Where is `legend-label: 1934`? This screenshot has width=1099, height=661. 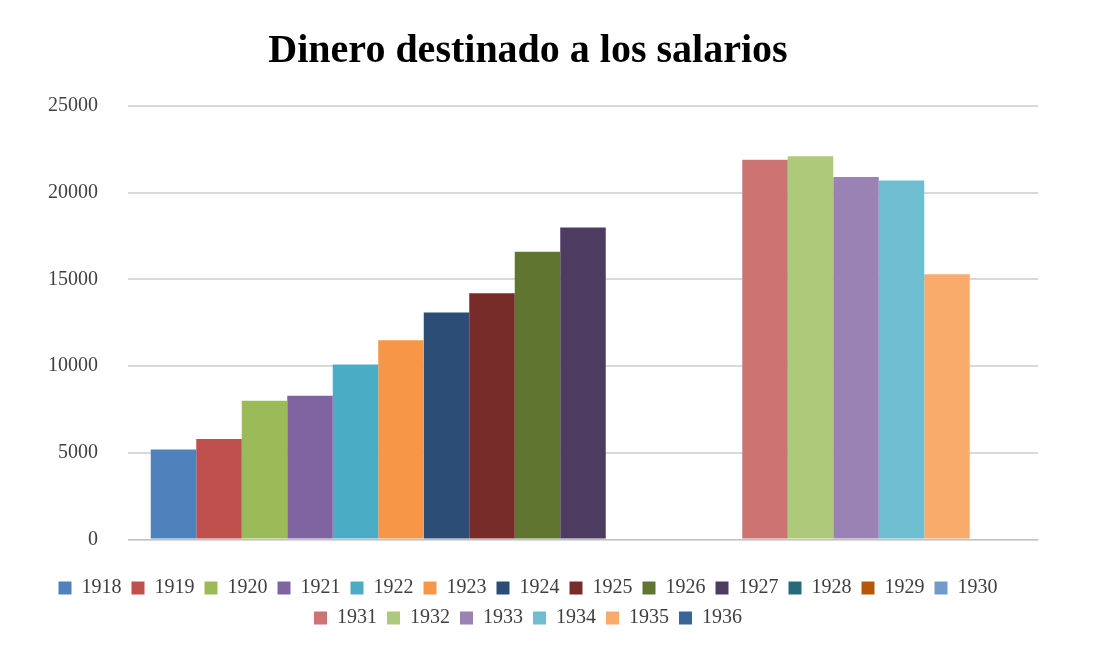 legend-label: 1934 is located at coordinates (576, 616).